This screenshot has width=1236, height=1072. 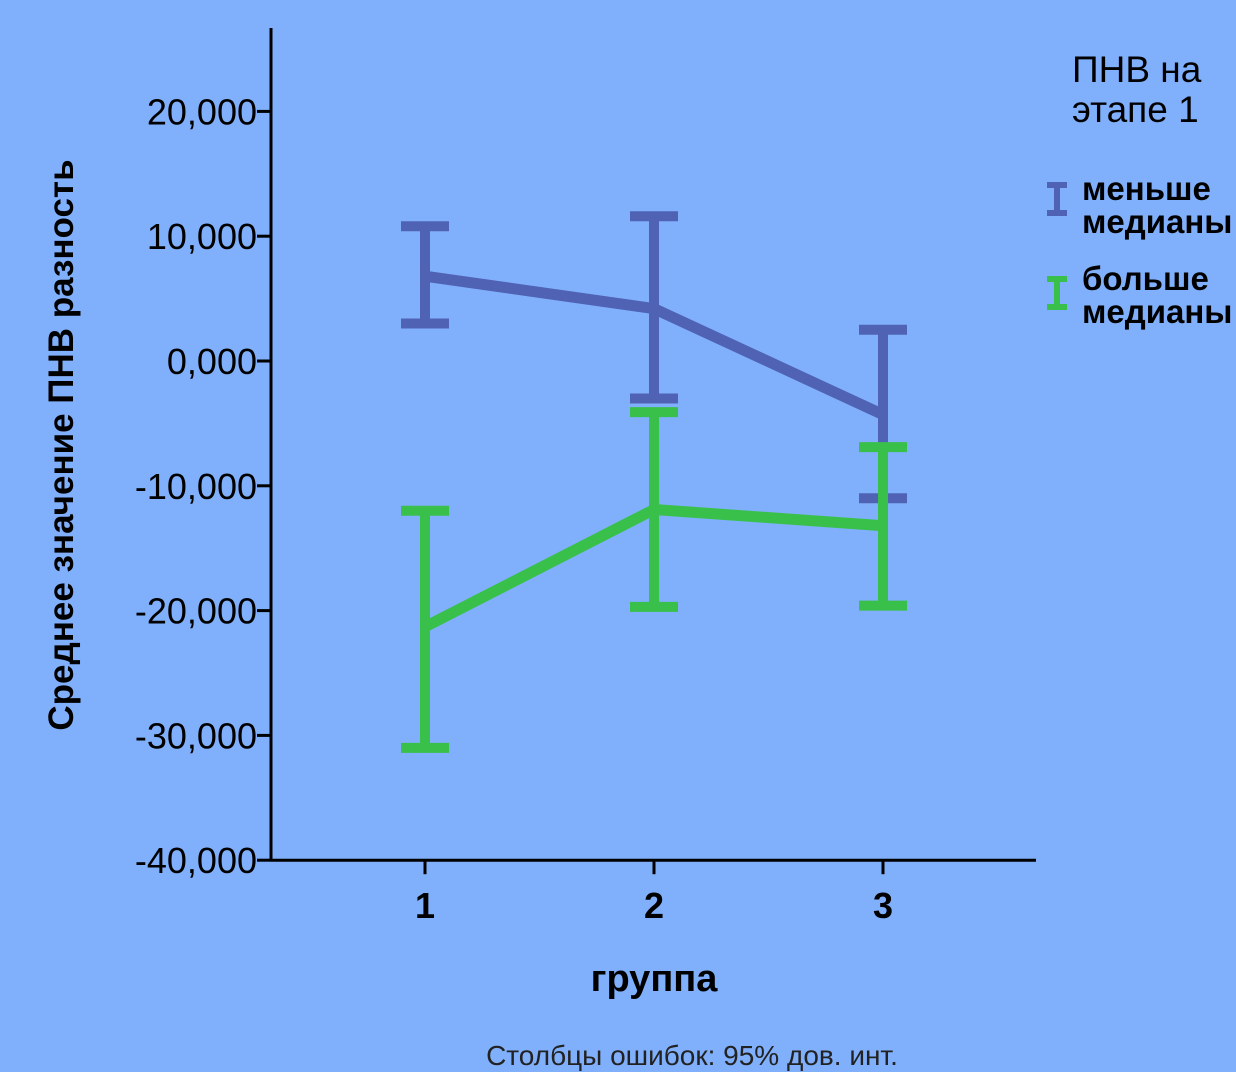 I want to click on y-axis-label: Среднее значение ПНВ разность, so click(x=61, y=445).